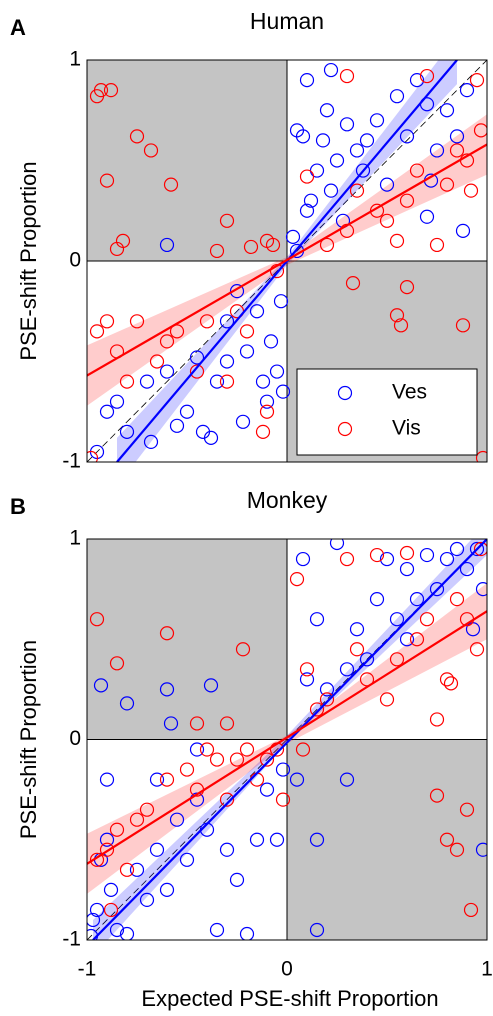 This screenshot has height=1016, width=493. Describe the element at coordinates (18, 27) in the screenshot. I see `panel-label: A` at that location.